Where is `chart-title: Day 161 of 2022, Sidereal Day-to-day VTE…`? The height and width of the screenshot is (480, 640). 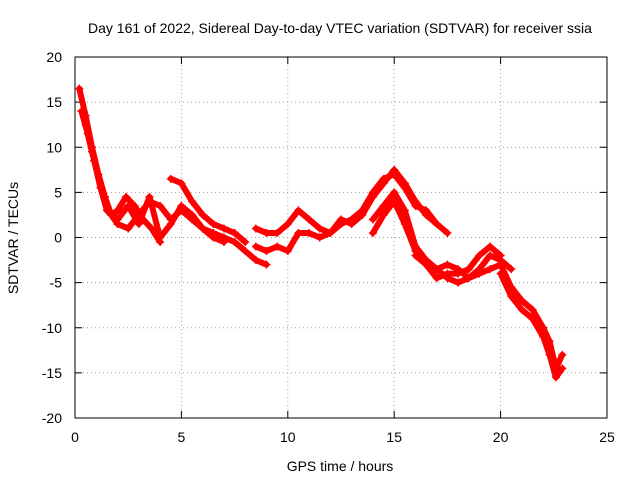
chart-title: Day 161 of 2022, Sidereal Day-to-day VTE… is located at coordinates (340, 28).